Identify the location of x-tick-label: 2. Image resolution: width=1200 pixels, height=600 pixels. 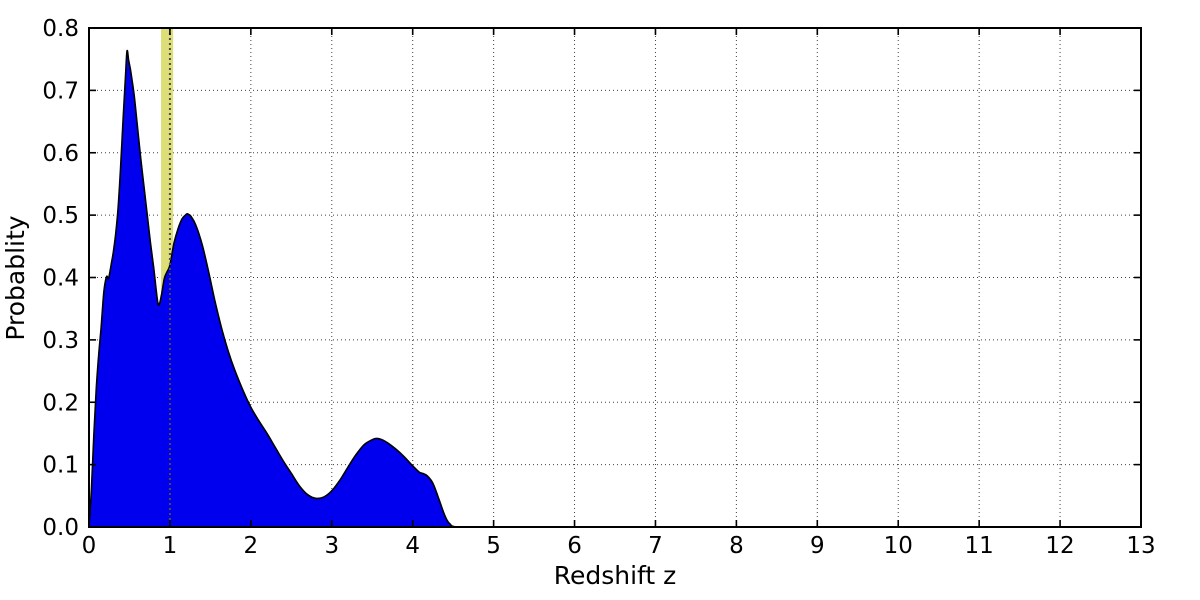
(251, 546).